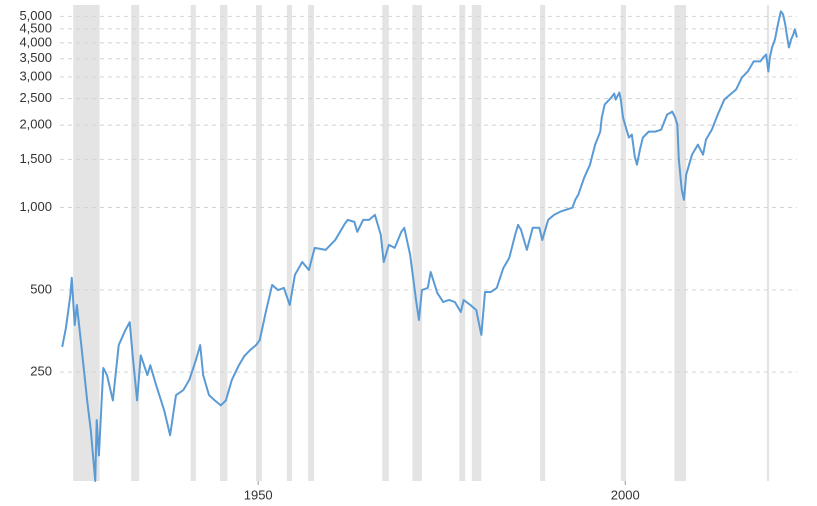  I want to click on y-tick-label: 250, so click(41, 371).